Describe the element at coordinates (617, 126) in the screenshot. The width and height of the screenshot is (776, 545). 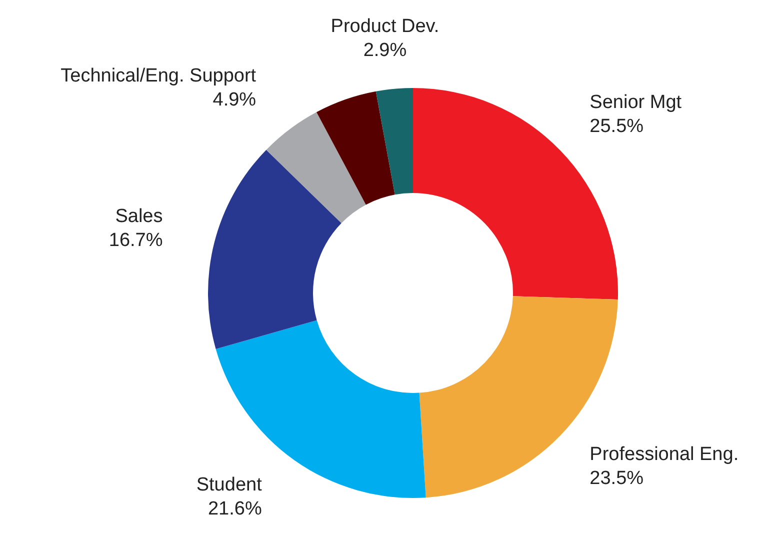
I see `data-label: 25.5%` at that location.